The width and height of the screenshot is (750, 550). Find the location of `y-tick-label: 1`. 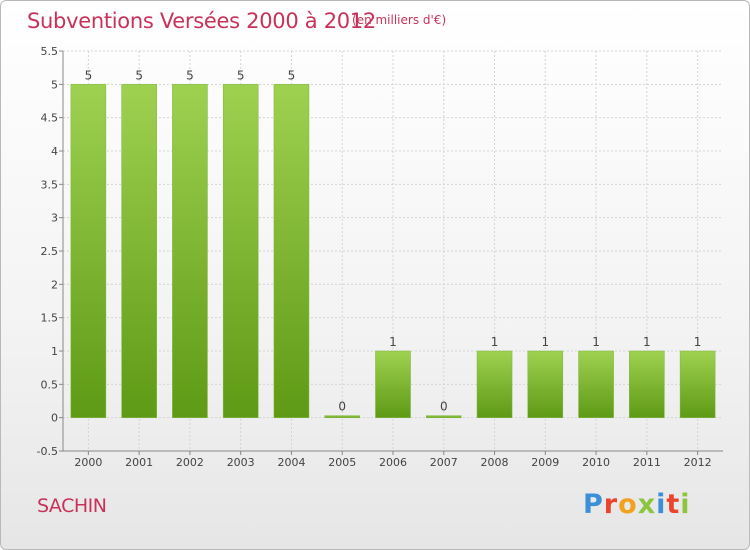

y-tick-label: 1 is located at coordinates (54, 351).